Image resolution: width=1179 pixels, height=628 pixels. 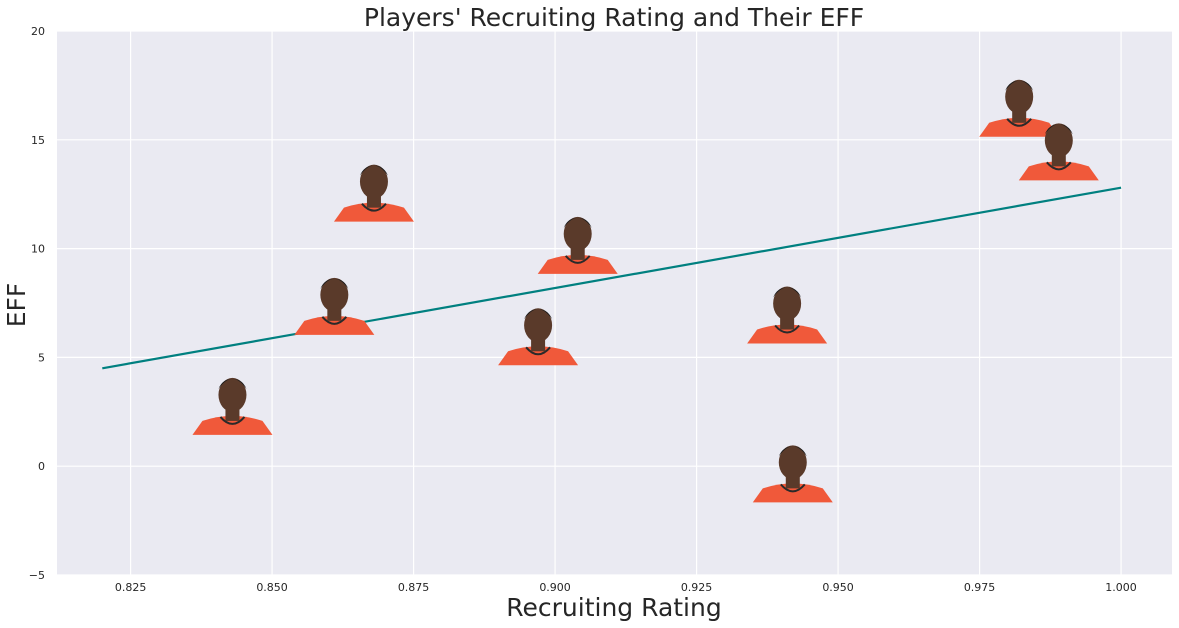 I want to click on x-tick-label: 0.875, so click(x=414, y=587).